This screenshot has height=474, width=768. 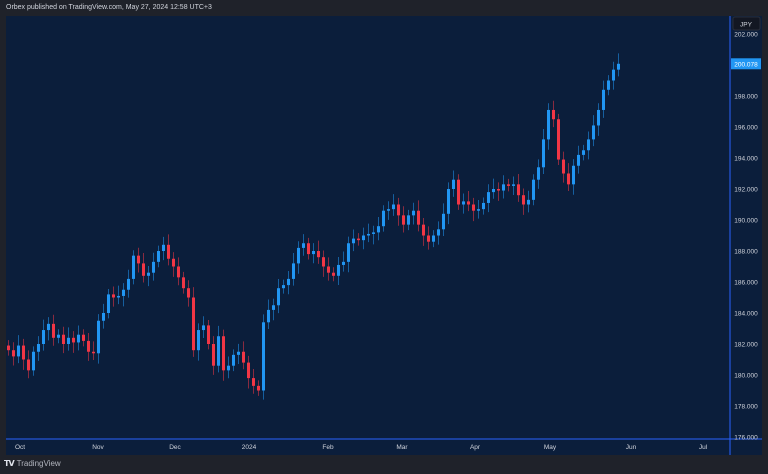 What do you see at coordinates (361, 447) in the screenshot?
I see `time-axis: Oct Nov Dec 2024 Feb Mar Apr May Jun Jul` at bounding box center [361, 447].